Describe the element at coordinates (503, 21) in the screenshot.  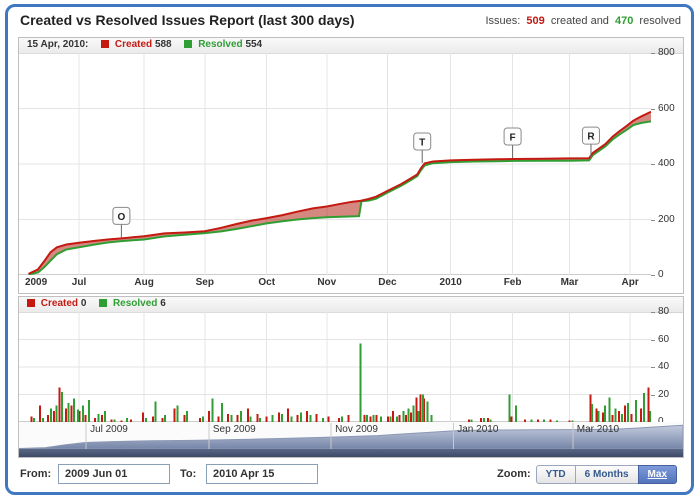
I see `issues-label: Issues:` at that location.